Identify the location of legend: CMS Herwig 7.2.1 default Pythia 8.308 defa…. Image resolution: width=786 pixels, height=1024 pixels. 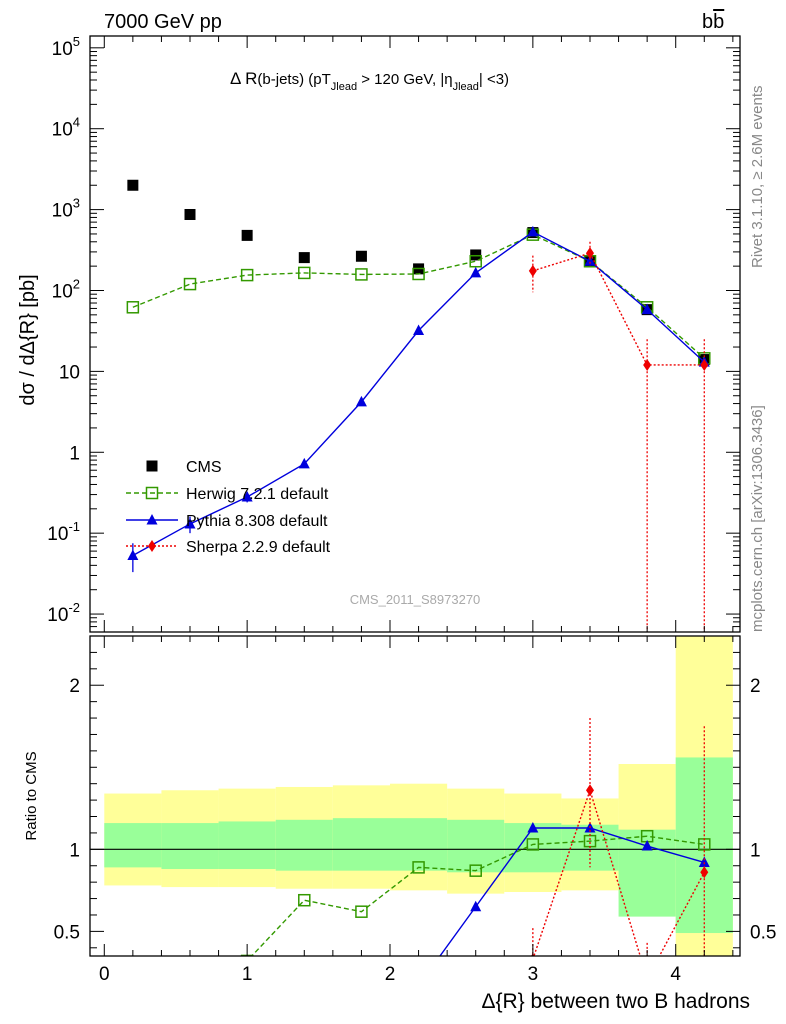
(228, 507).